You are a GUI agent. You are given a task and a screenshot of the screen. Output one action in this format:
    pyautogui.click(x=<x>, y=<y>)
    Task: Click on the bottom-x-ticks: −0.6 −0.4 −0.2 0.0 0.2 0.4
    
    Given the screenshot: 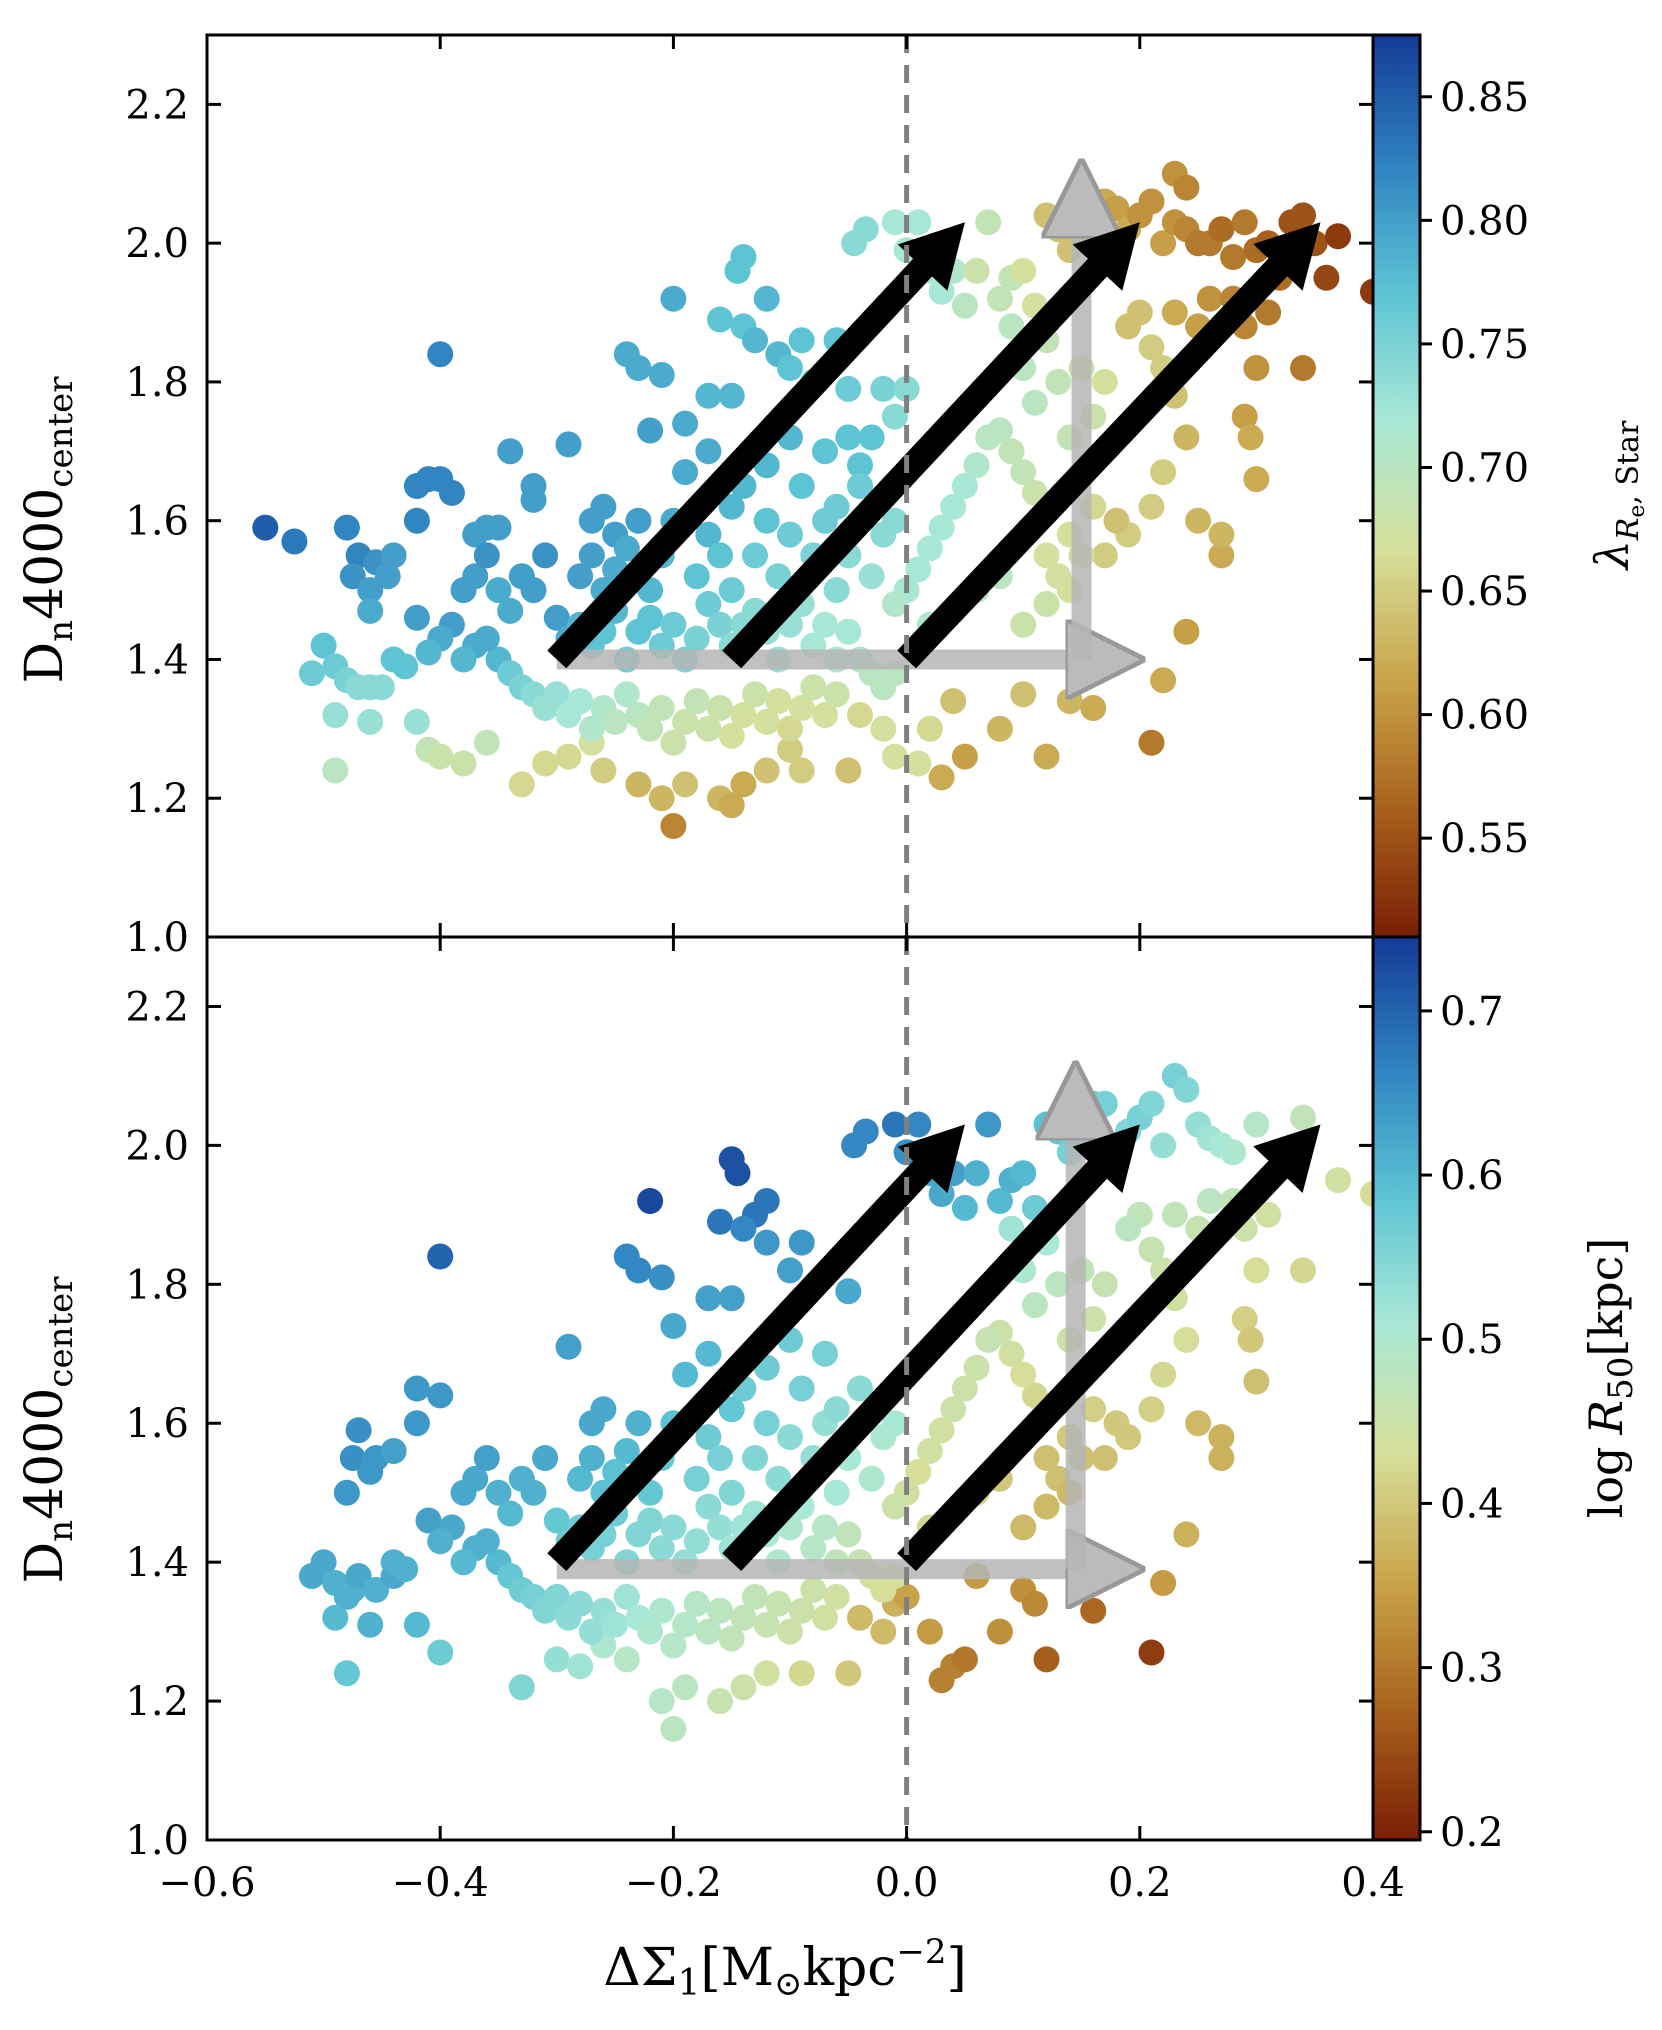 What is the action you would take?
    pyautogui.click(x=781, y=1883)
    